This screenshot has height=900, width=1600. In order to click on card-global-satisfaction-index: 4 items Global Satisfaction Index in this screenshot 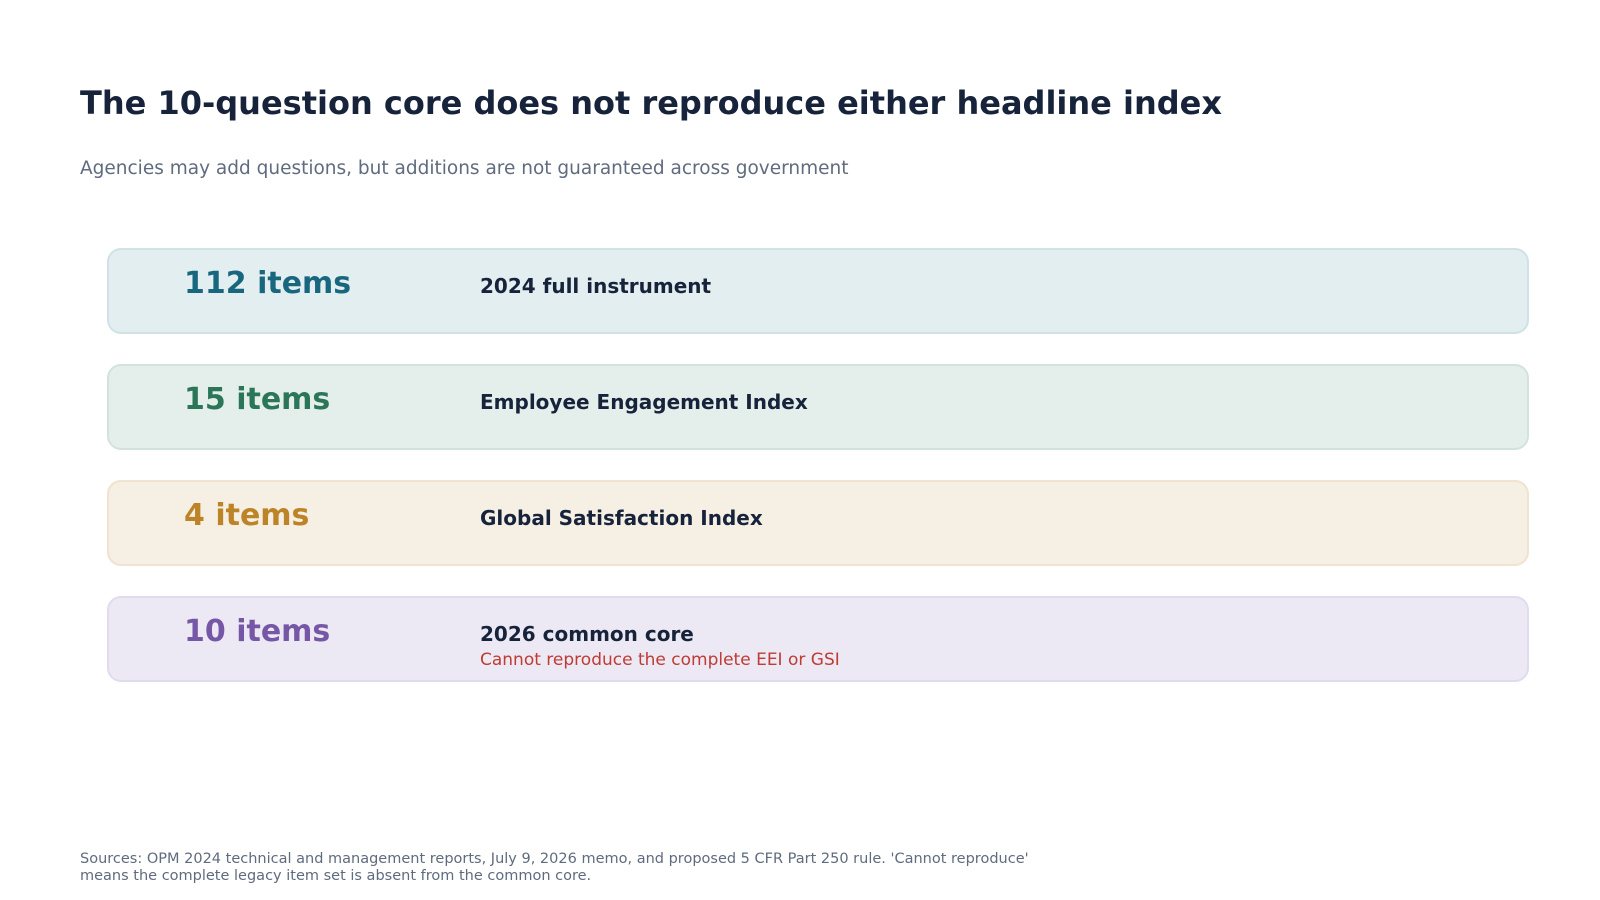, I will do `click(818, 523)`.